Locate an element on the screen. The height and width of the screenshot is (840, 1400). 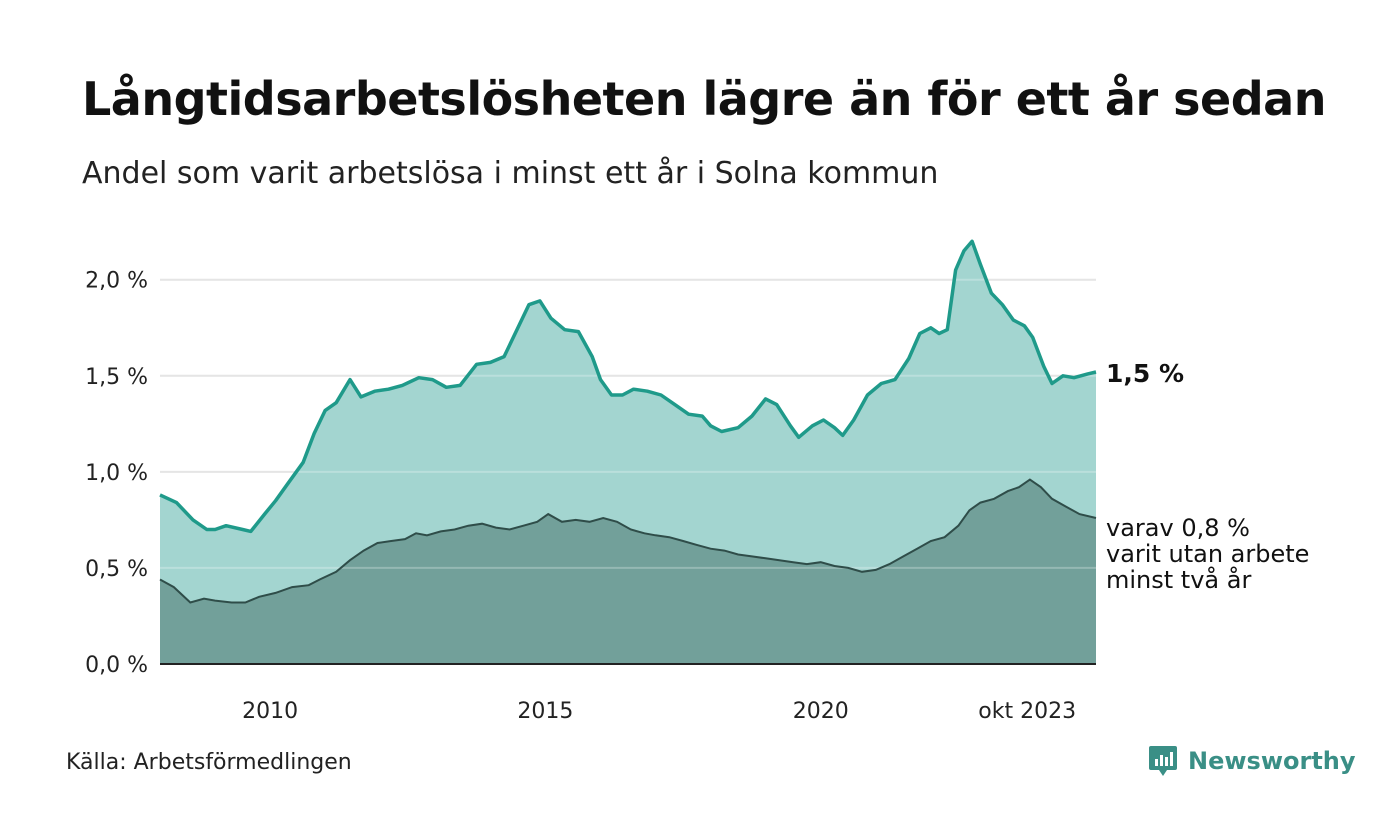
series-end-label-two-years: varit utan arbete is located at coordinates (1207, 554).